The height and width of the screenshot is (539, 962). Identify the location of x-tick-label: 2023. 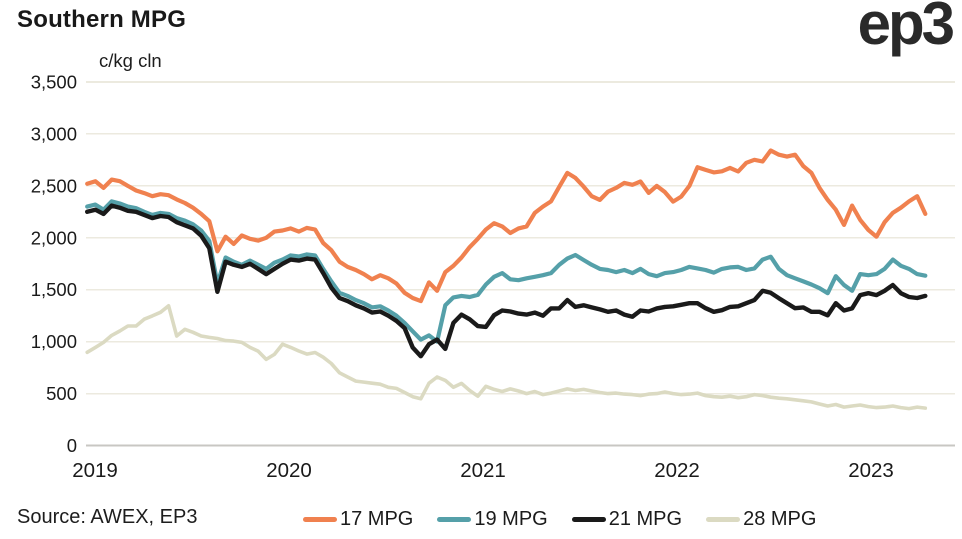
(871, 470).